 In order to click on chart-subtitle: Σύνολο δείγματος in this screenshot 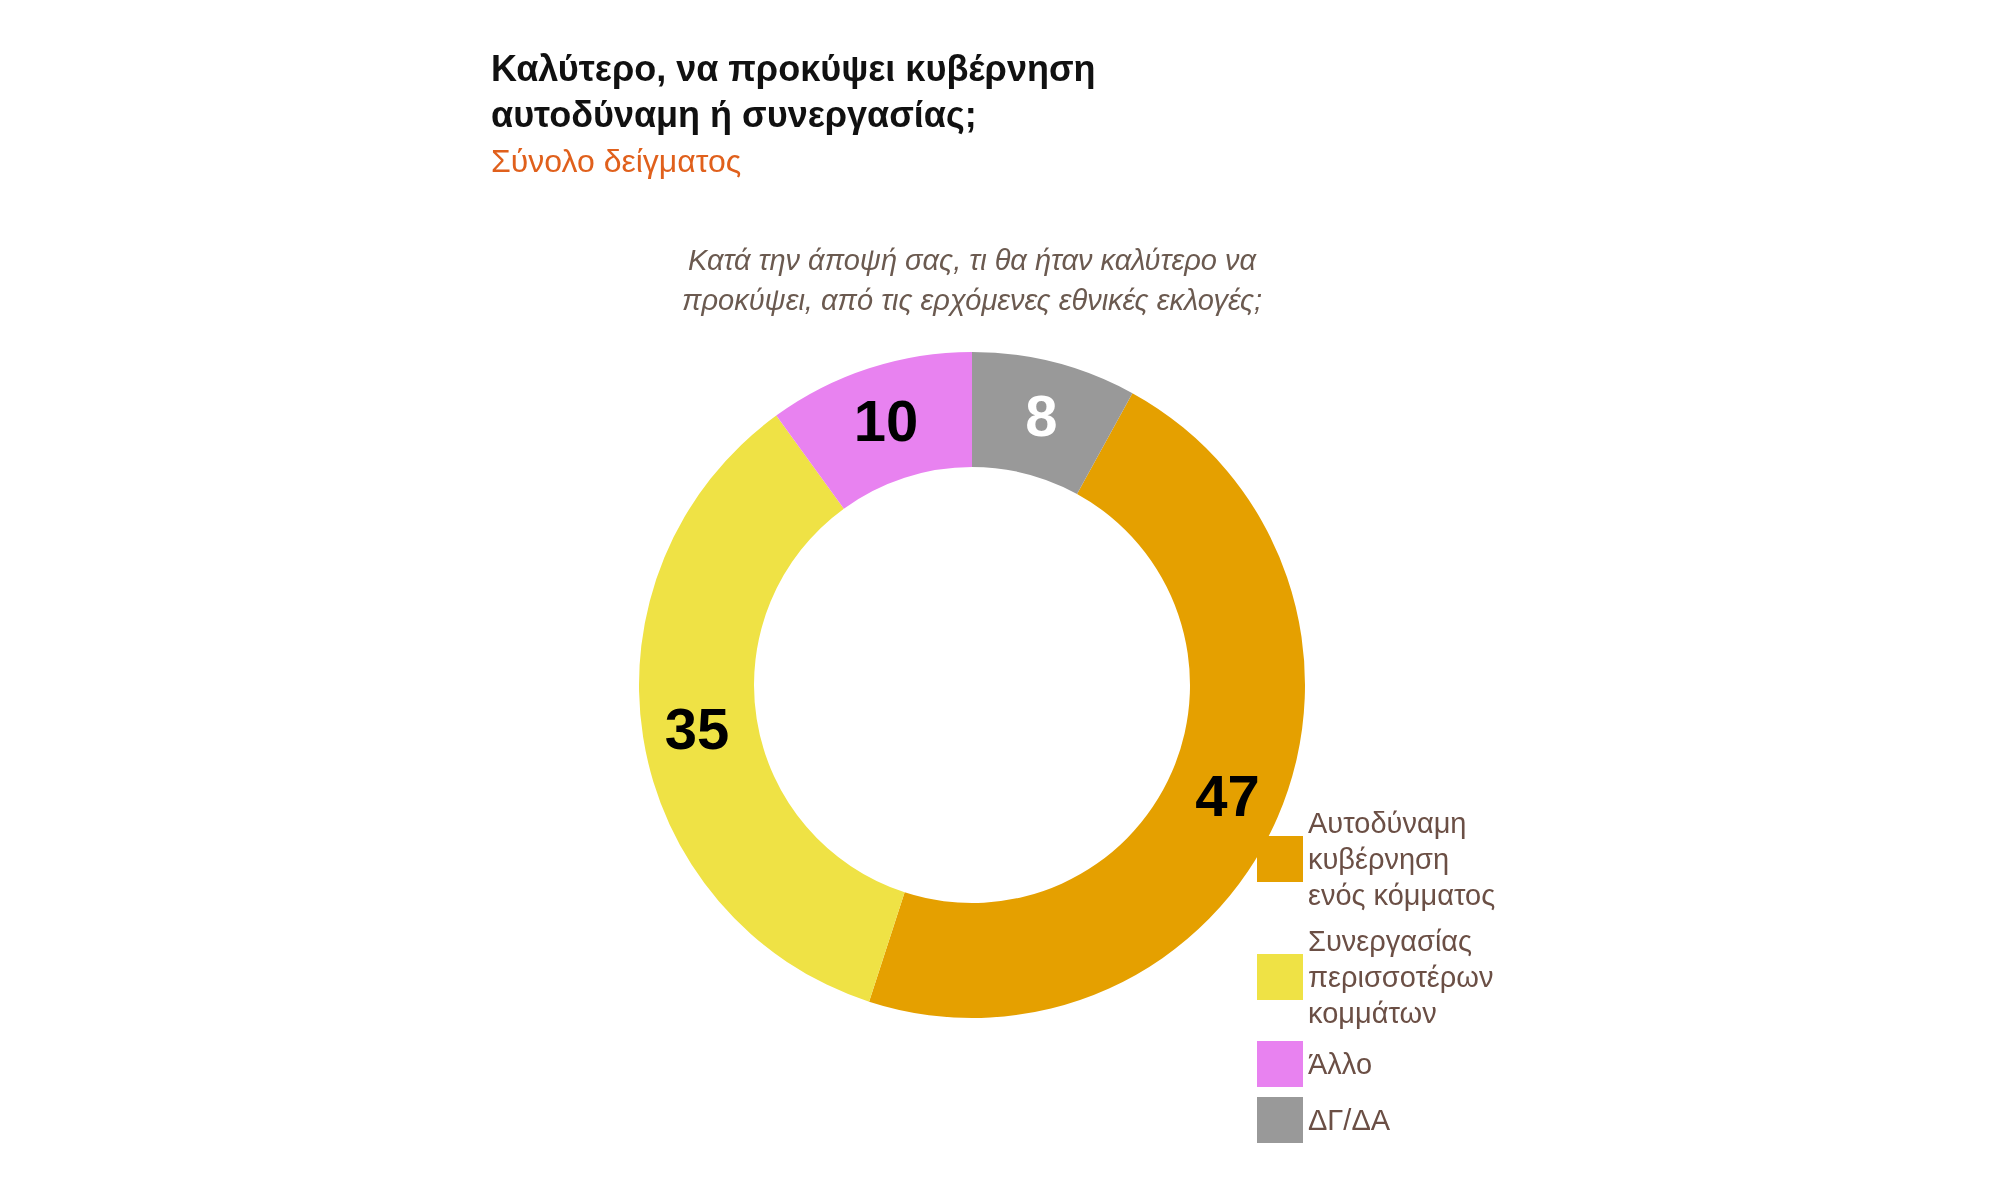, I will do `click(616, 161)`.